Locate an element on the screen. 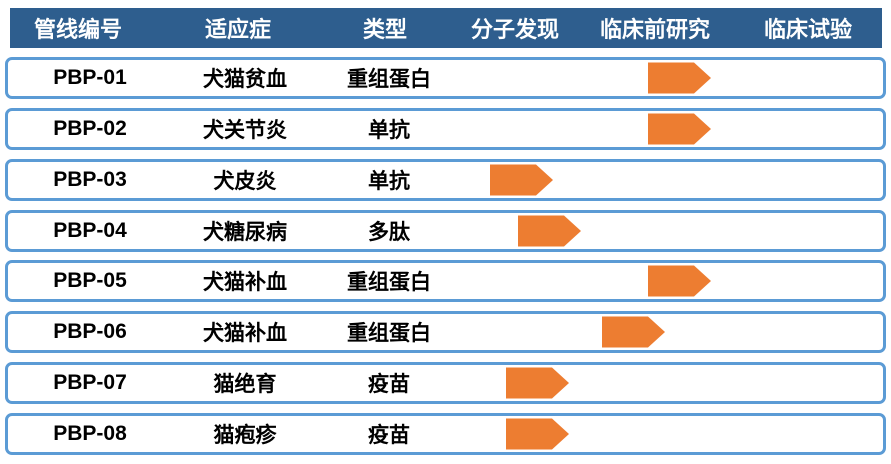 Image resolution: width=891 pixels, height=464 pixels. pipeline-row: PBP-03 犬皮炎 单抗 is located at coordinates (445, 180).